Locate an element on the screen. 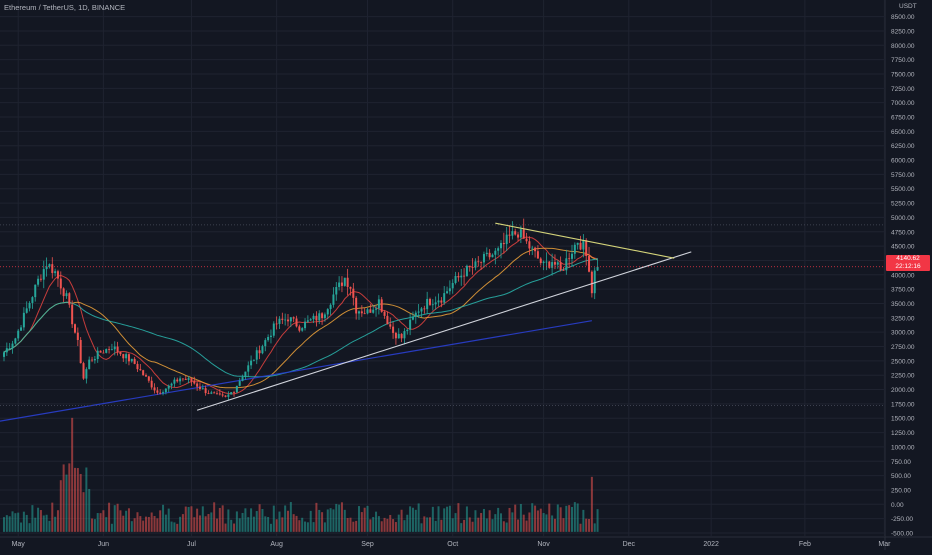 This screenshot has height=555, width=932. time-tick-label: Jun is located at coordinates (103, 544).